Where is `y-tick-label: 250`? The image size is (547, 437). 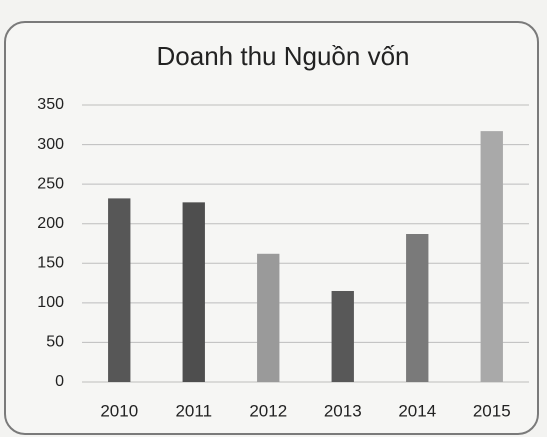
y-tick-label: 250 is located at coordinates (50, 183).